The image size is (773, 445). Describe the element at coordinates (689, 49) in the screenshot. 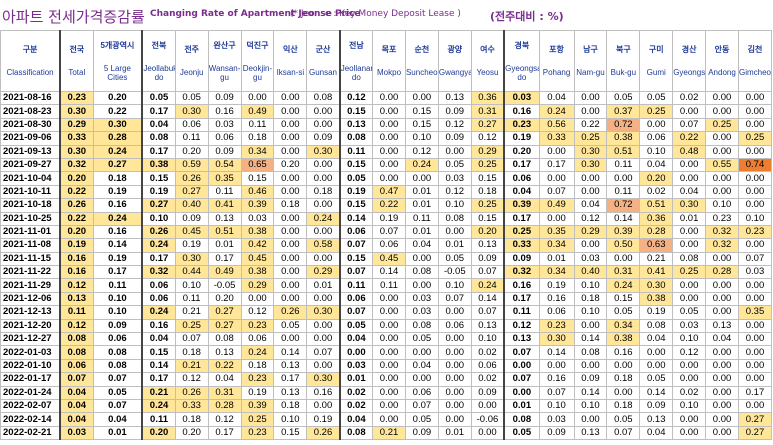

I see `col-header-ko: 경산` at that location.